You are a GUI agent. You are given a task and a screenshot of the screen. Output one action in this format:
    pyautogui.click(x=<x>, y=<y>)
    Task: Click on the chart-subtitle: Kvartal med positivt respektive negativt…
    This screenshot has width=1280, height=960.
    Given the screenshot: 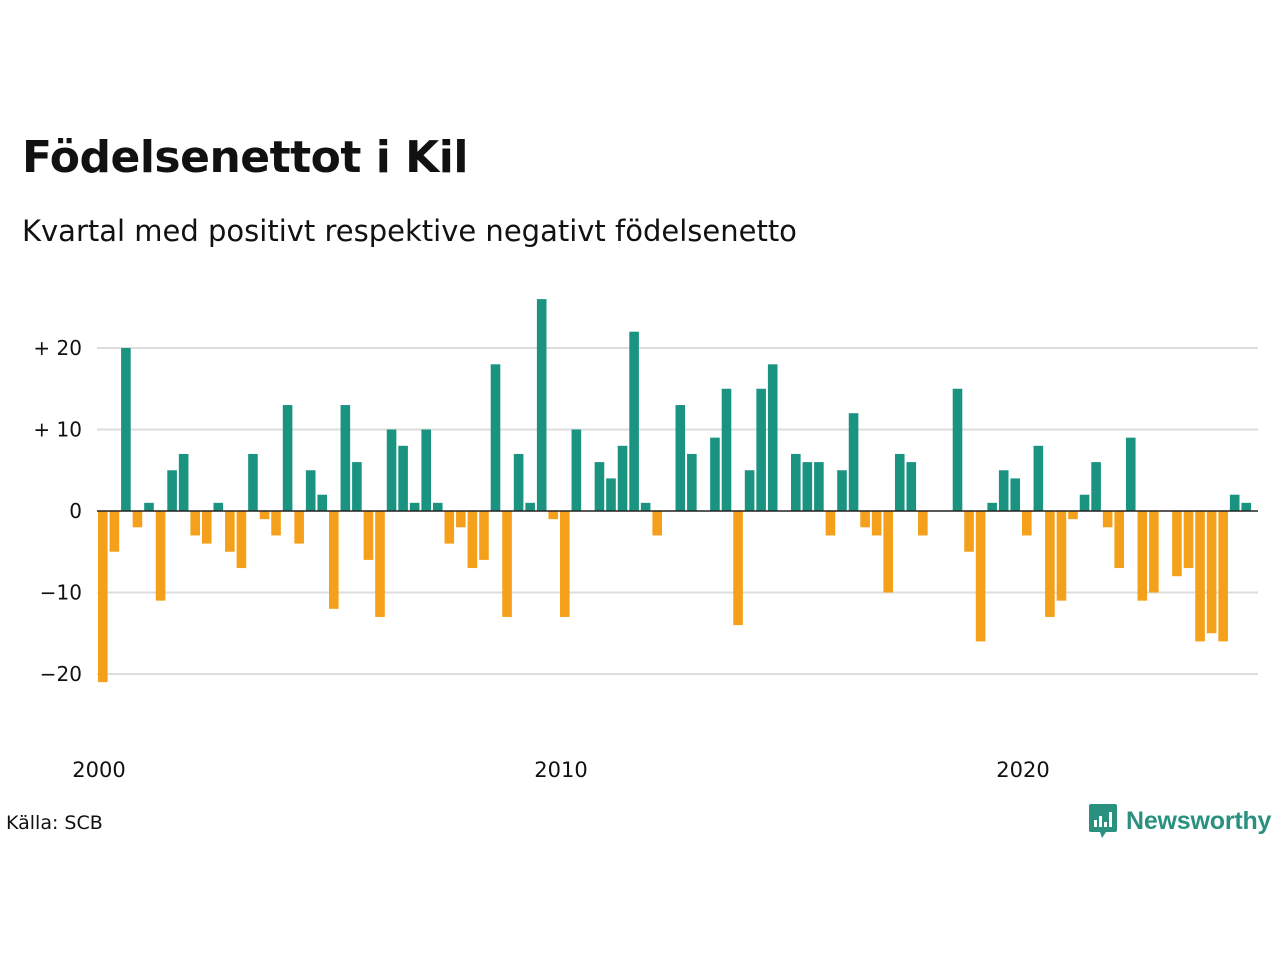 What is the action you would take?
    pyautogui.click(x=409, y=231)
    